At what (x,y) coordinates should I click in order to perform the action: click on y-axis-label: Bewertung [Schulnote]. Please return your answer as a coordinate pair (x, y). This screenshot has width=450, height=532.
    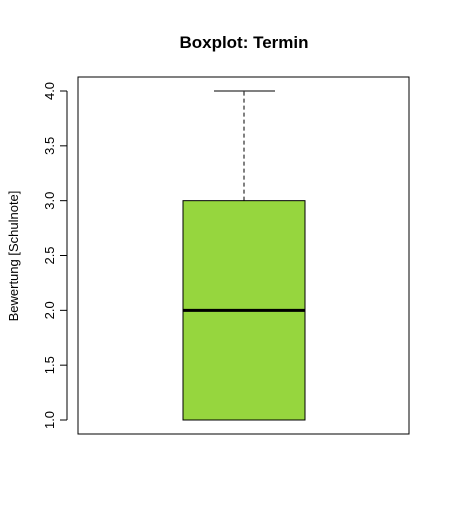
    Looking at the image, I should click on (13, 256).